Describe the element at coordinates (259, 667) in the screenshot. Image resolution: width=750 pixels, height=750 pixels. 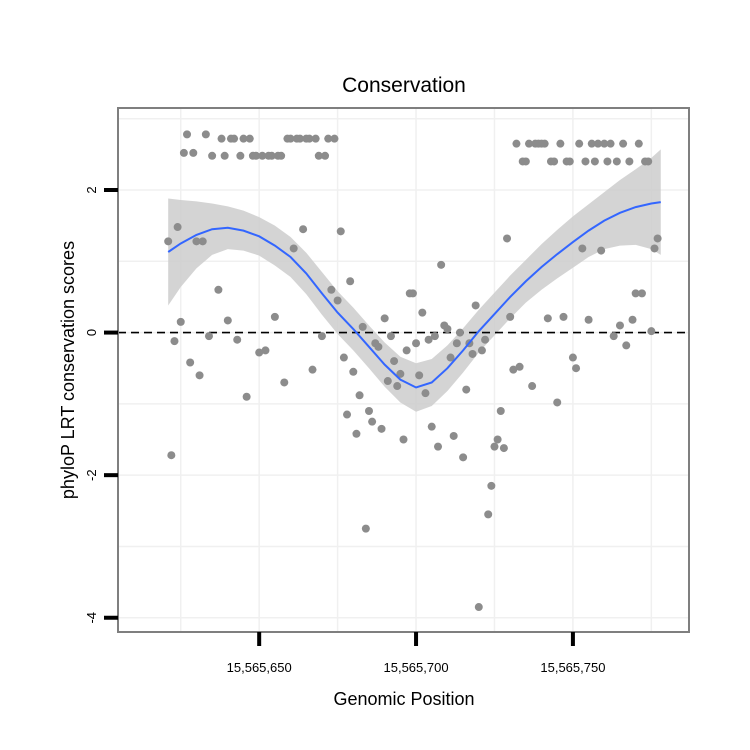
I see `x-tick-label: 15,565,650` at that location.